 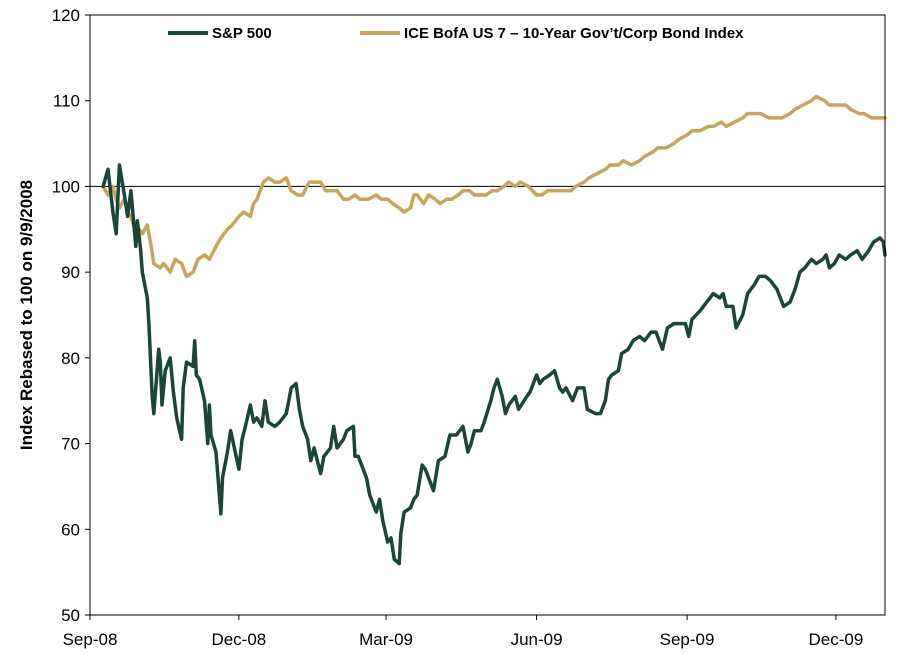 I want to click on legend-item-sp500-label: S&P 500, so click(x=242, y=33).